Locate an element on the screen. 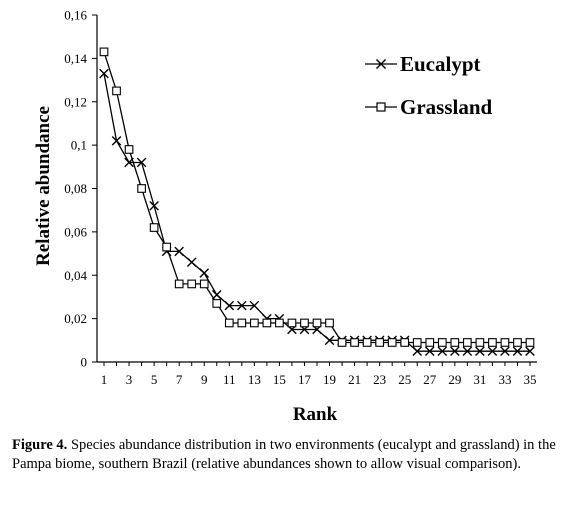 This screenshot has height=519, width=580. x-tick-label: 33 is located at coordinates (504, 379).